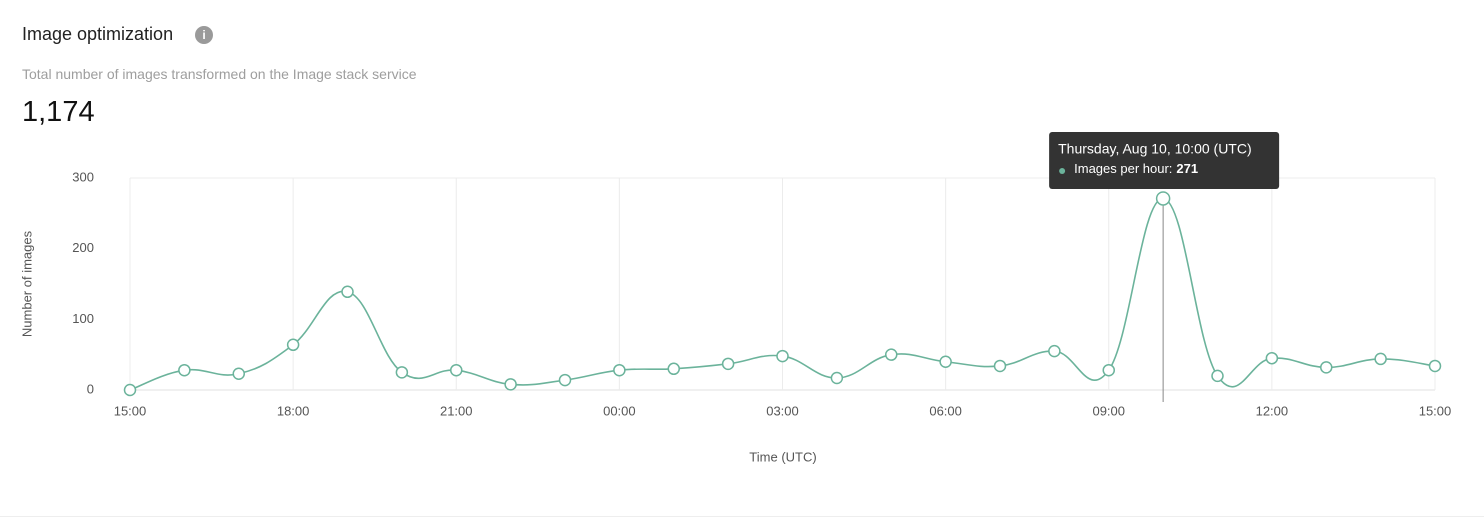  I want to click on tooltip-box, so click(1164, 160).